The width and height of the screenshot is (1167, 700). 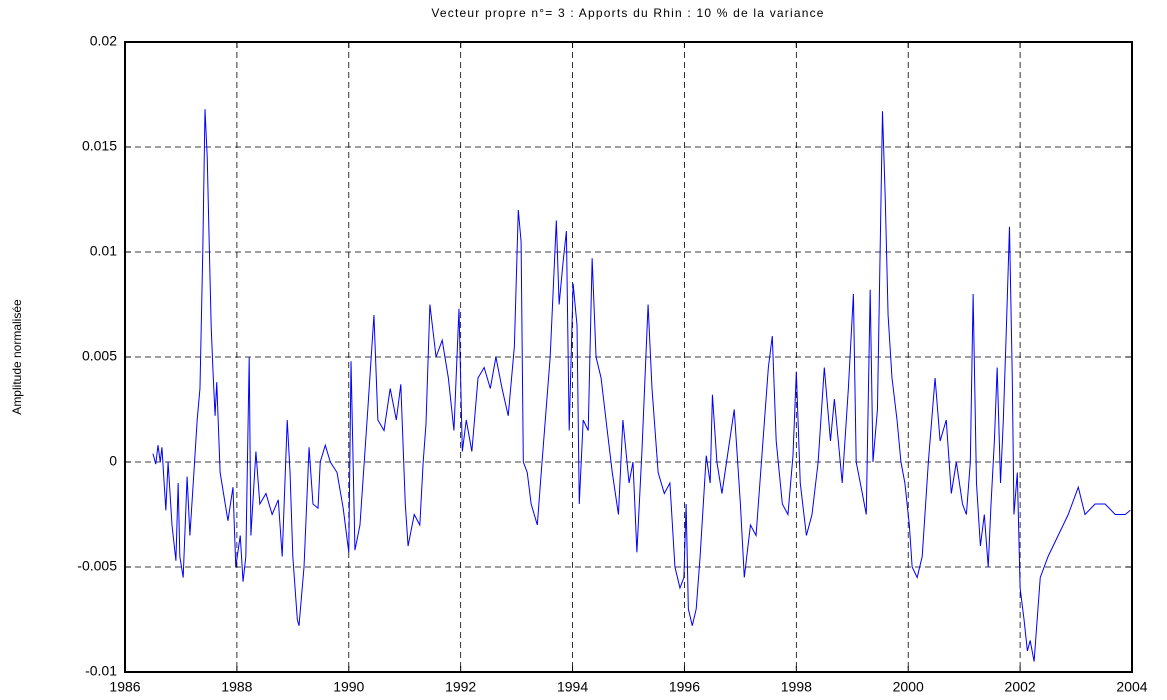 I want to click on y-tick-label: 0.01, so click(x=103, y=251).